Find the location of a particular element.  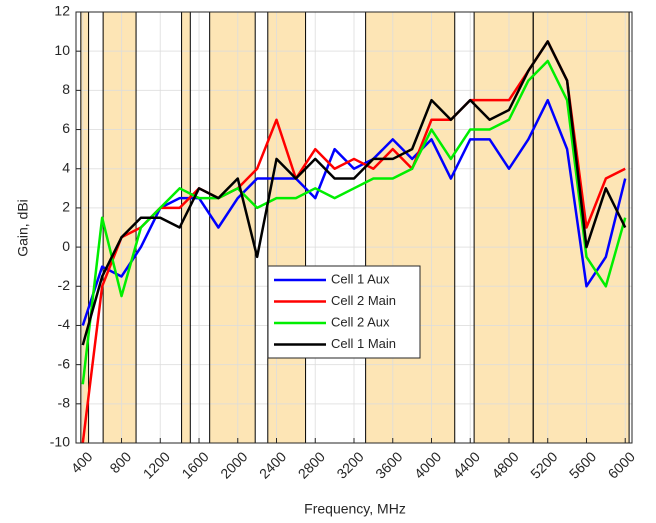

legend-label: Cell 2 Aux is located at coordinates (360, 321).